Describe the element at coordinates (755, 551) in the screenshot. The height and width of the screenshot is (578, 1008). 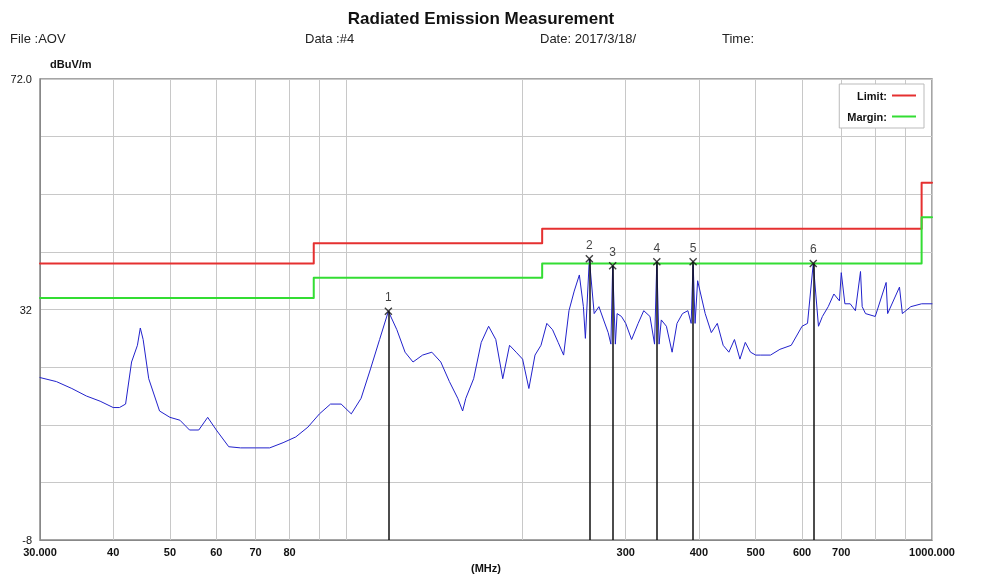
I see `x-tick-label: 500` at that location.